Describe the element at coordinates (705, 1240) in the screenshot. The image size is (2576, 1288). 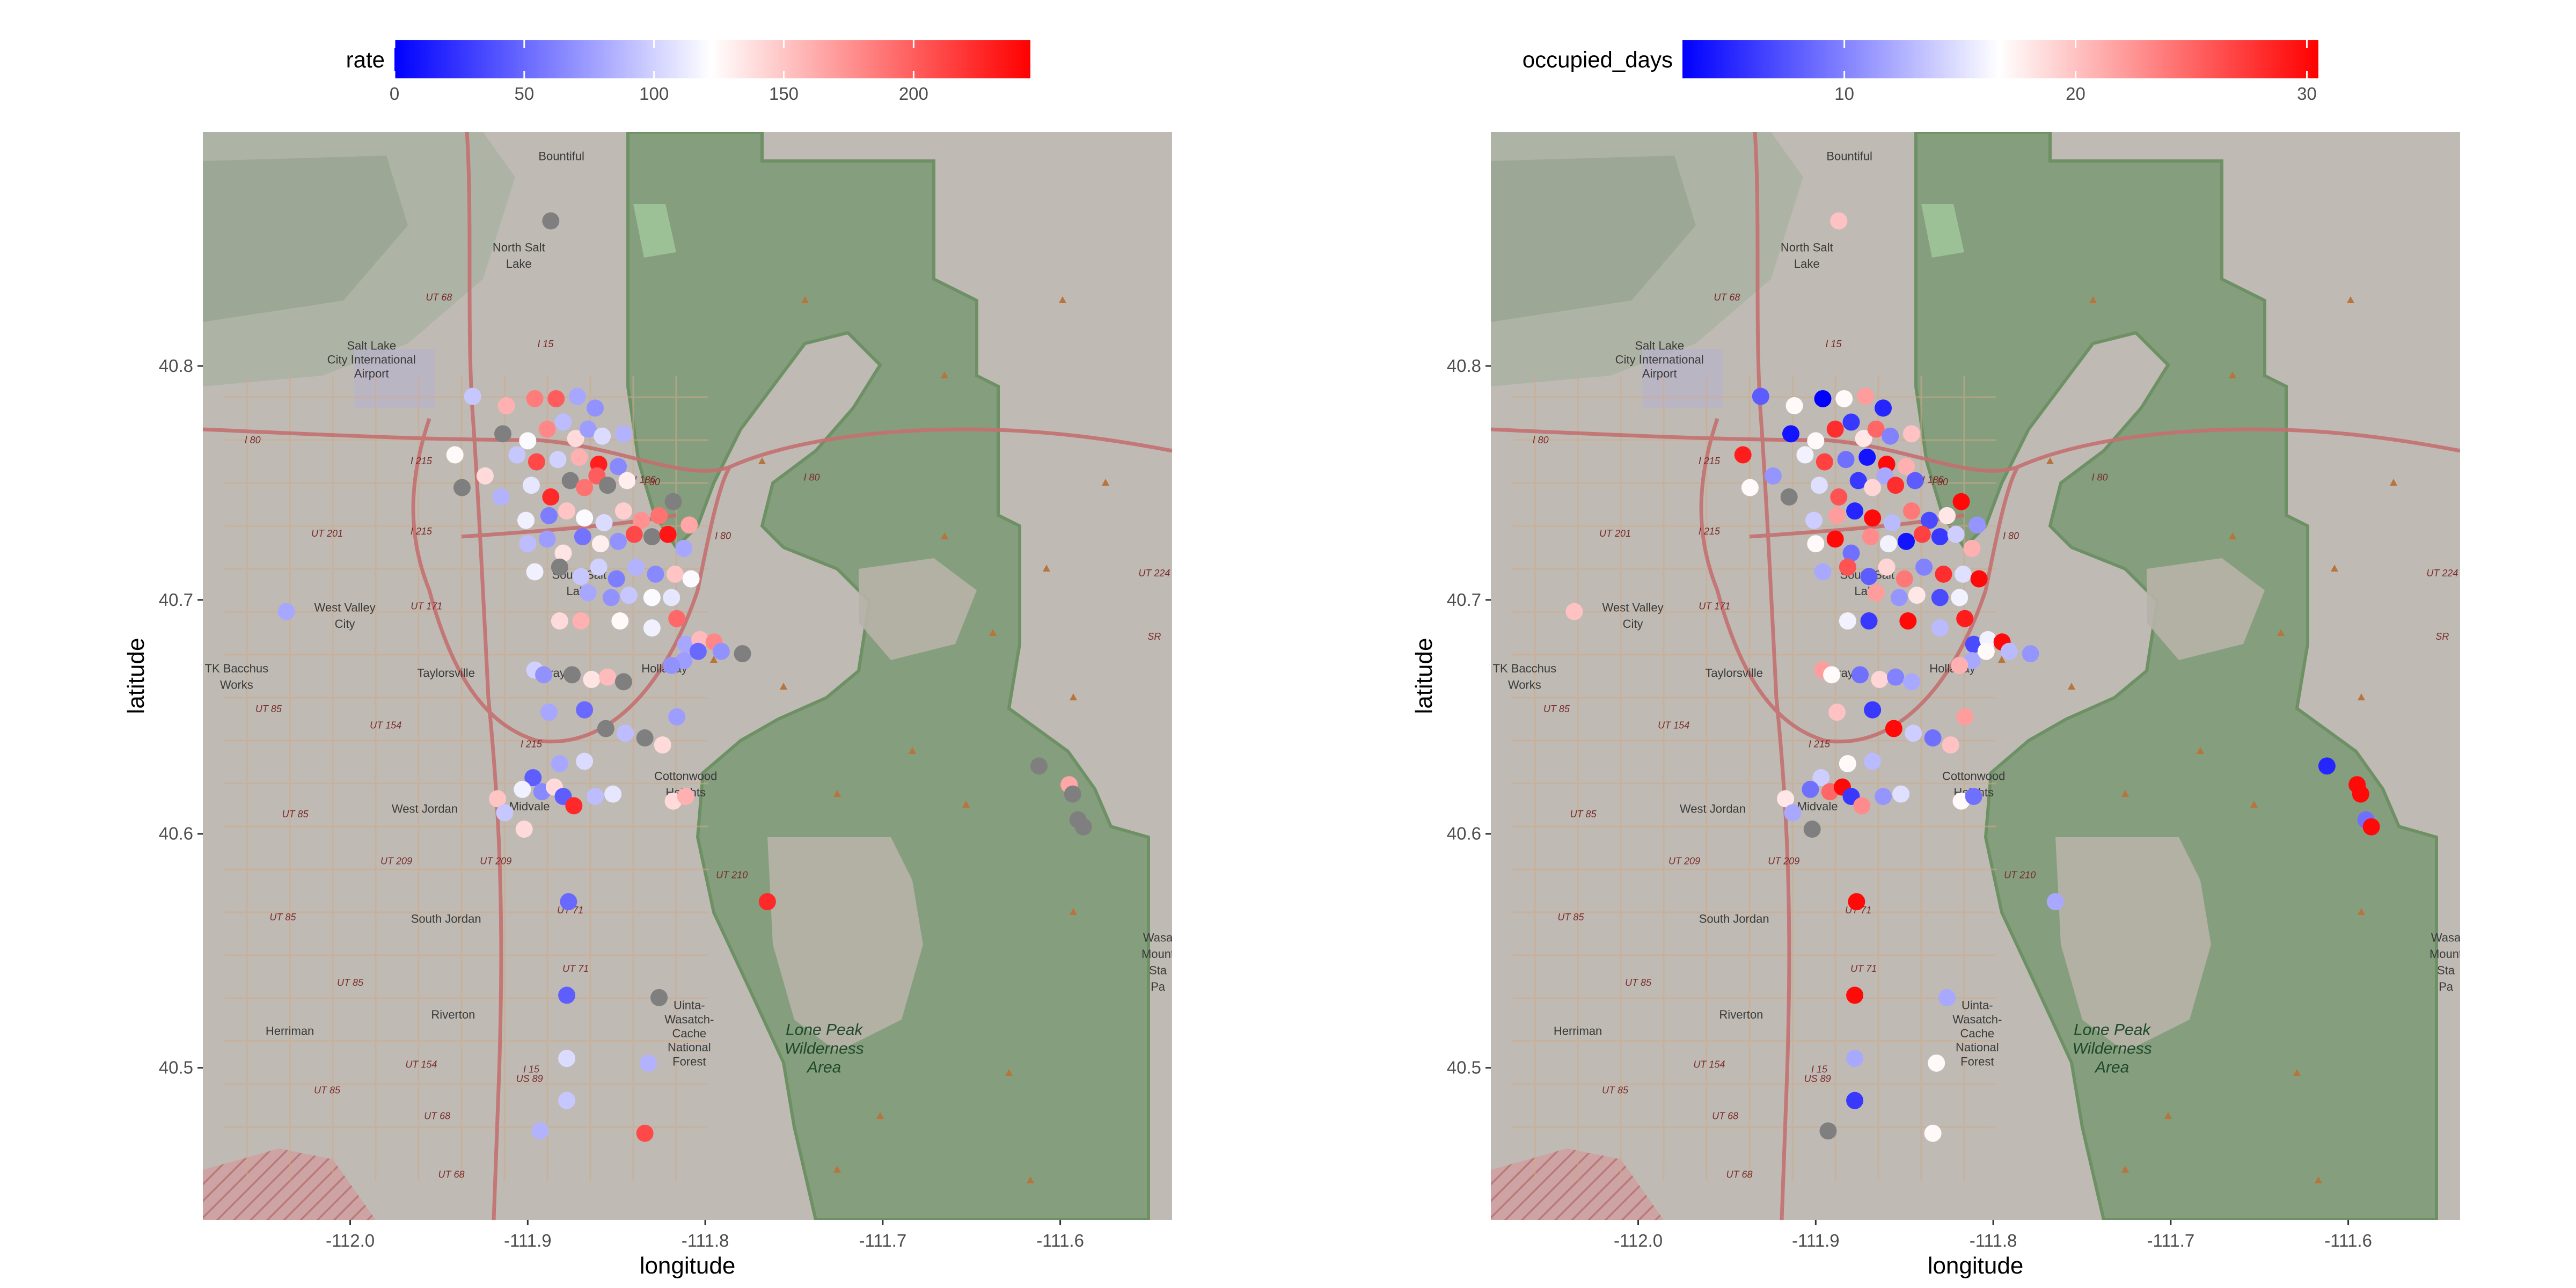
I see `x-tick-label: -111.8` at that location.